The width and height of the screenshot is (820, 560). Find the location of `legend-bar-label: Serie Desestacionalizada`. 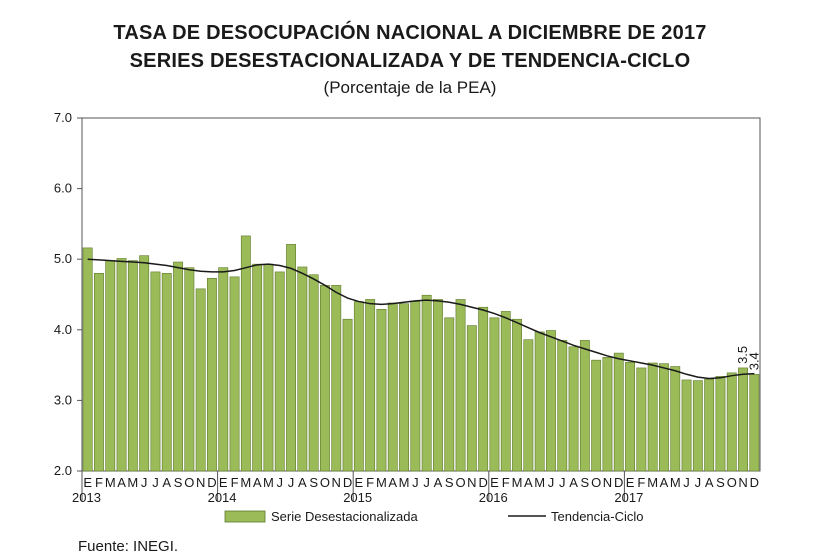

legend-bar-label: Serie Desestacionalizada is located at coordinates (344, 516).